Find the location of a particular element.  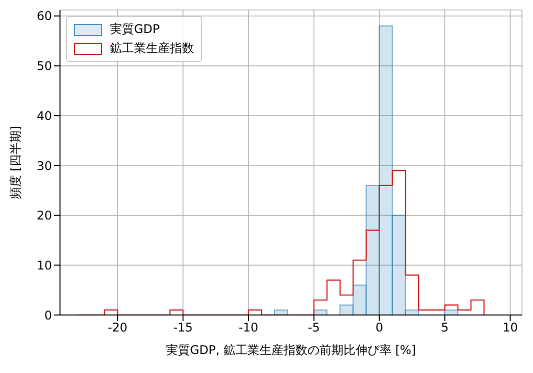

y-tick-label: 40 is located at coordinates (44, 115).